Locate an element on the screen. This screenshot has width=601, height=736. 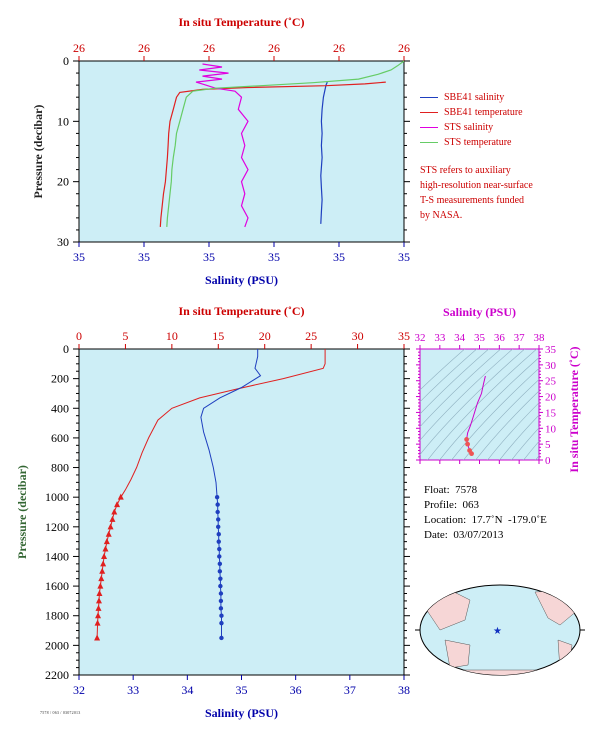
legend-item-sbe-temperature: SBE41 temperature is located at coordinates (471, 112).